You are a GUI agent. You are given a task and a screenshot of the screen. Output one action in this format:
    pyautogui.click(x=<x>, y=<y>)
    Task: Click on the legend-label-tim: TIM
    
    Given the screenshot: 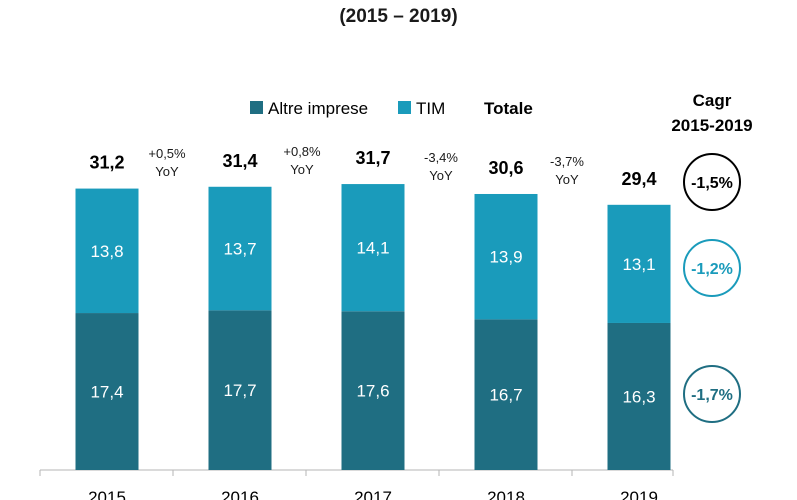 What is the action you would take?
    pyautogui.click(x=430, y=108)
    